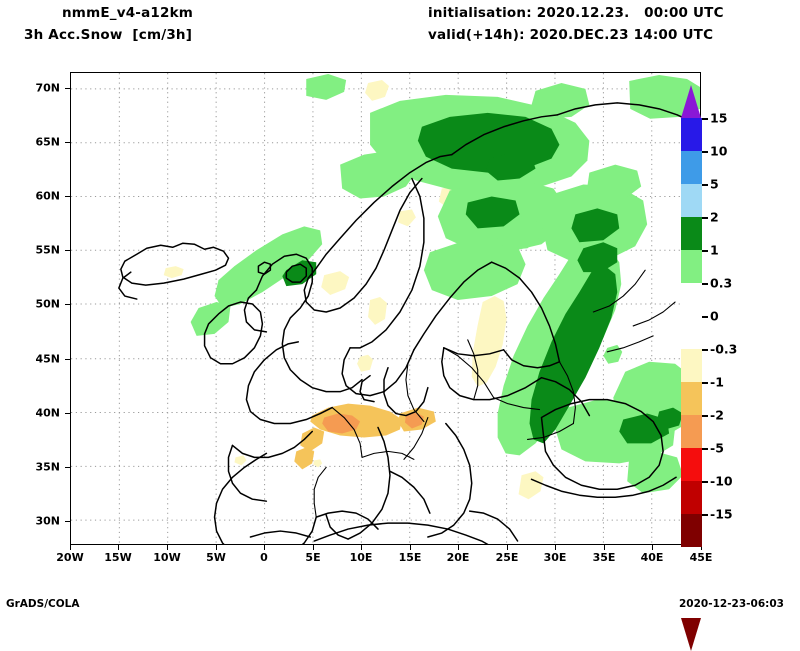 The image size is (800, 651). What do you see at coordinates (47, 88) in the screenshot?
I see `ytick-label: 70N` at bounding box center [47, 88].